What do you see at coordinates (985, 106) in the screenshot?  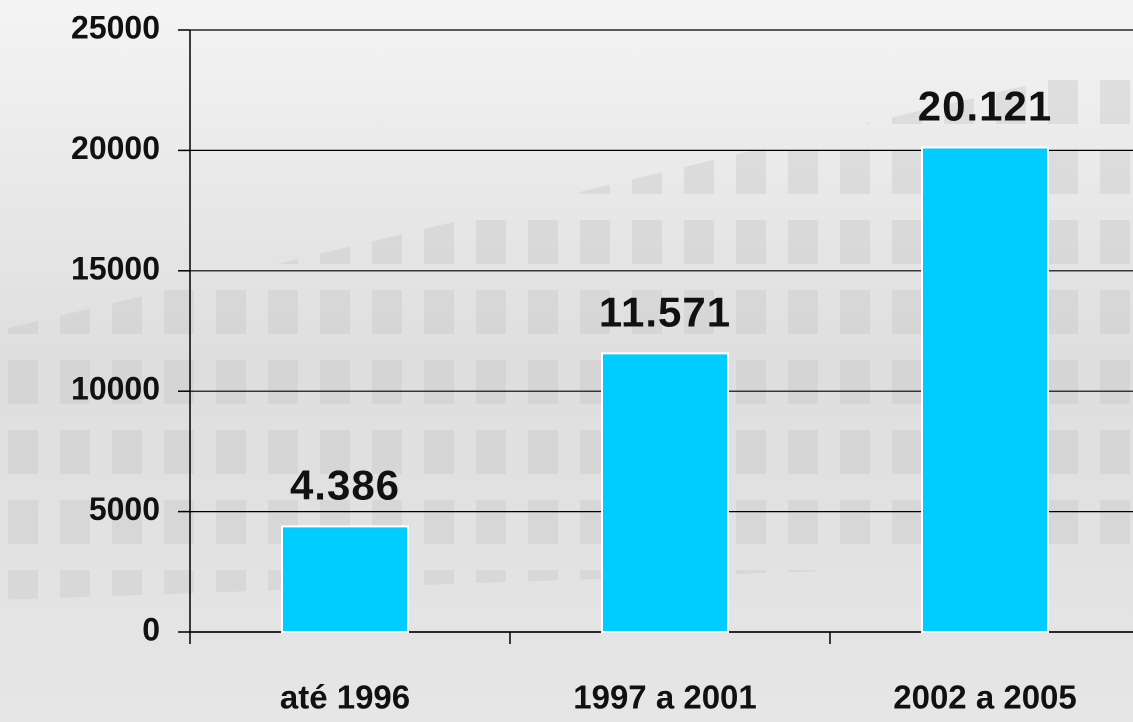 I see `value-label: 20.121` at bounding box center [985, 106].